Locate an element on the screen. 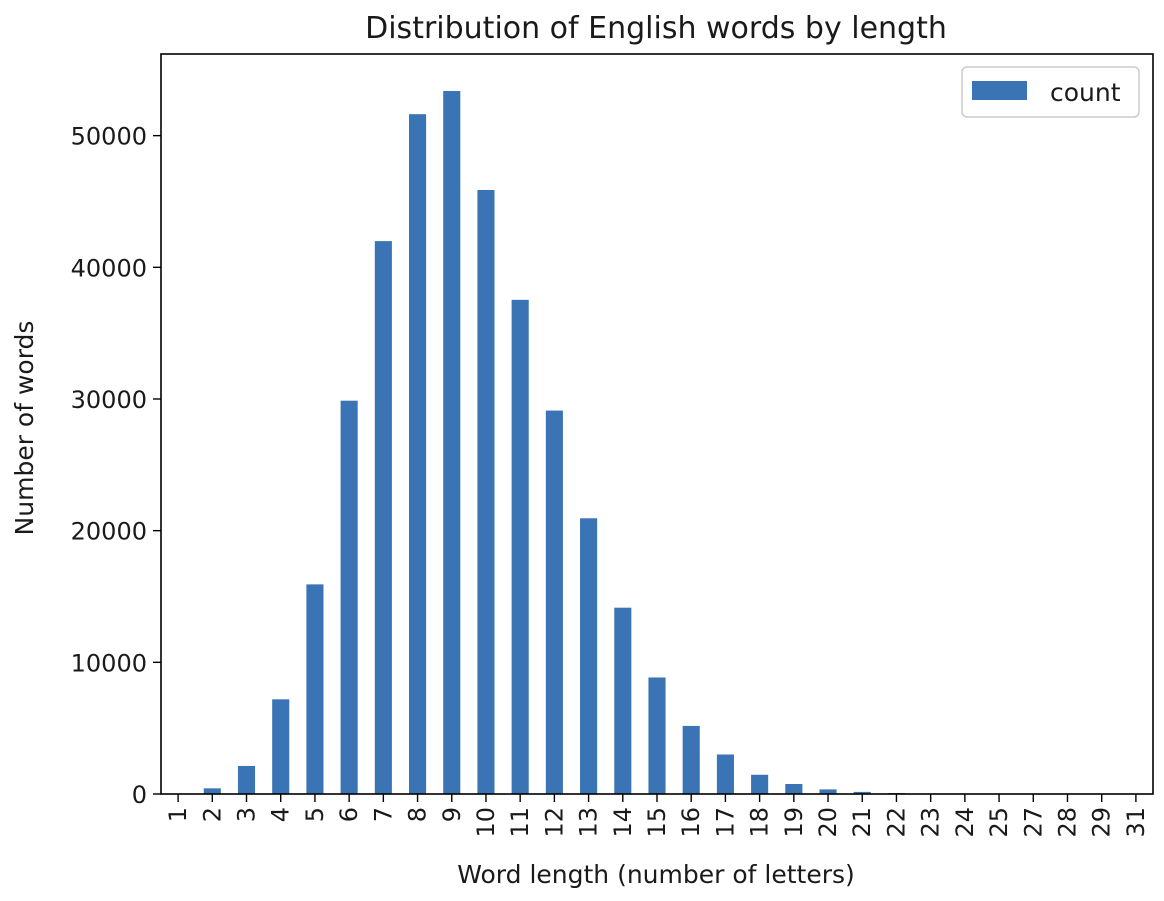 The width and height of the screenshot is (1164, 901). x-tick-label: 9 is located at coordinates (452, 814).